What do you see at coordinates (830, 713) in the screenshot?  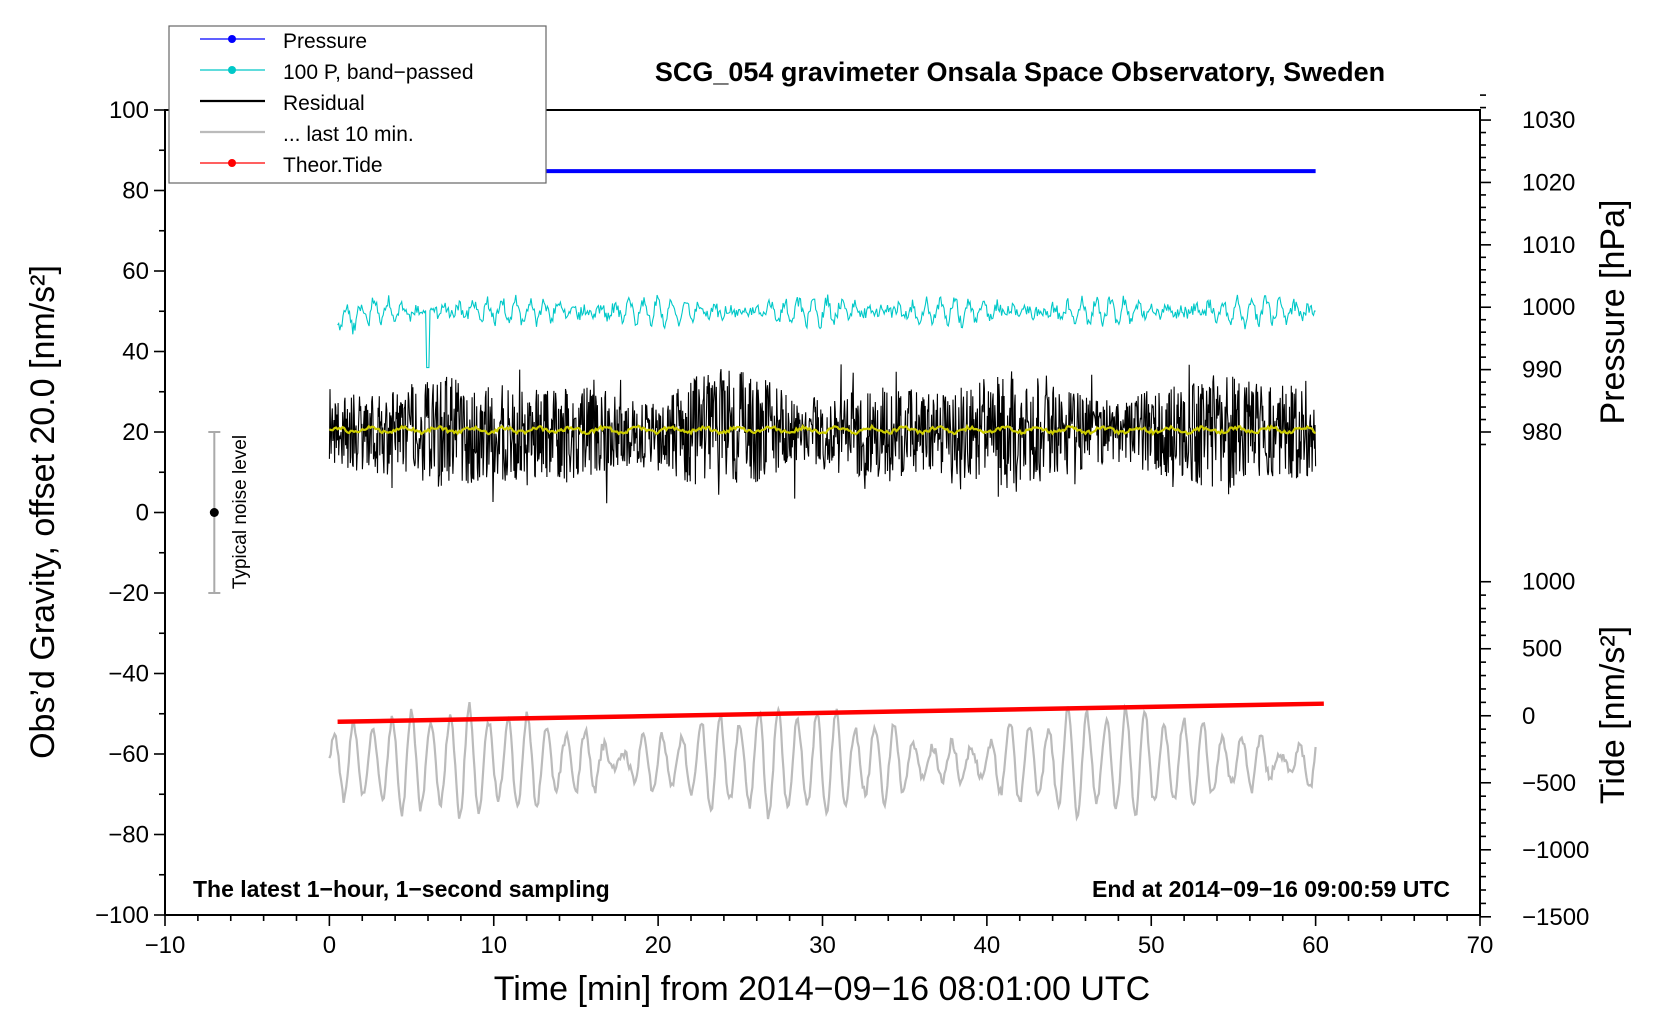 I see `series-theoretical-tide` at bounding box center [830, 713].